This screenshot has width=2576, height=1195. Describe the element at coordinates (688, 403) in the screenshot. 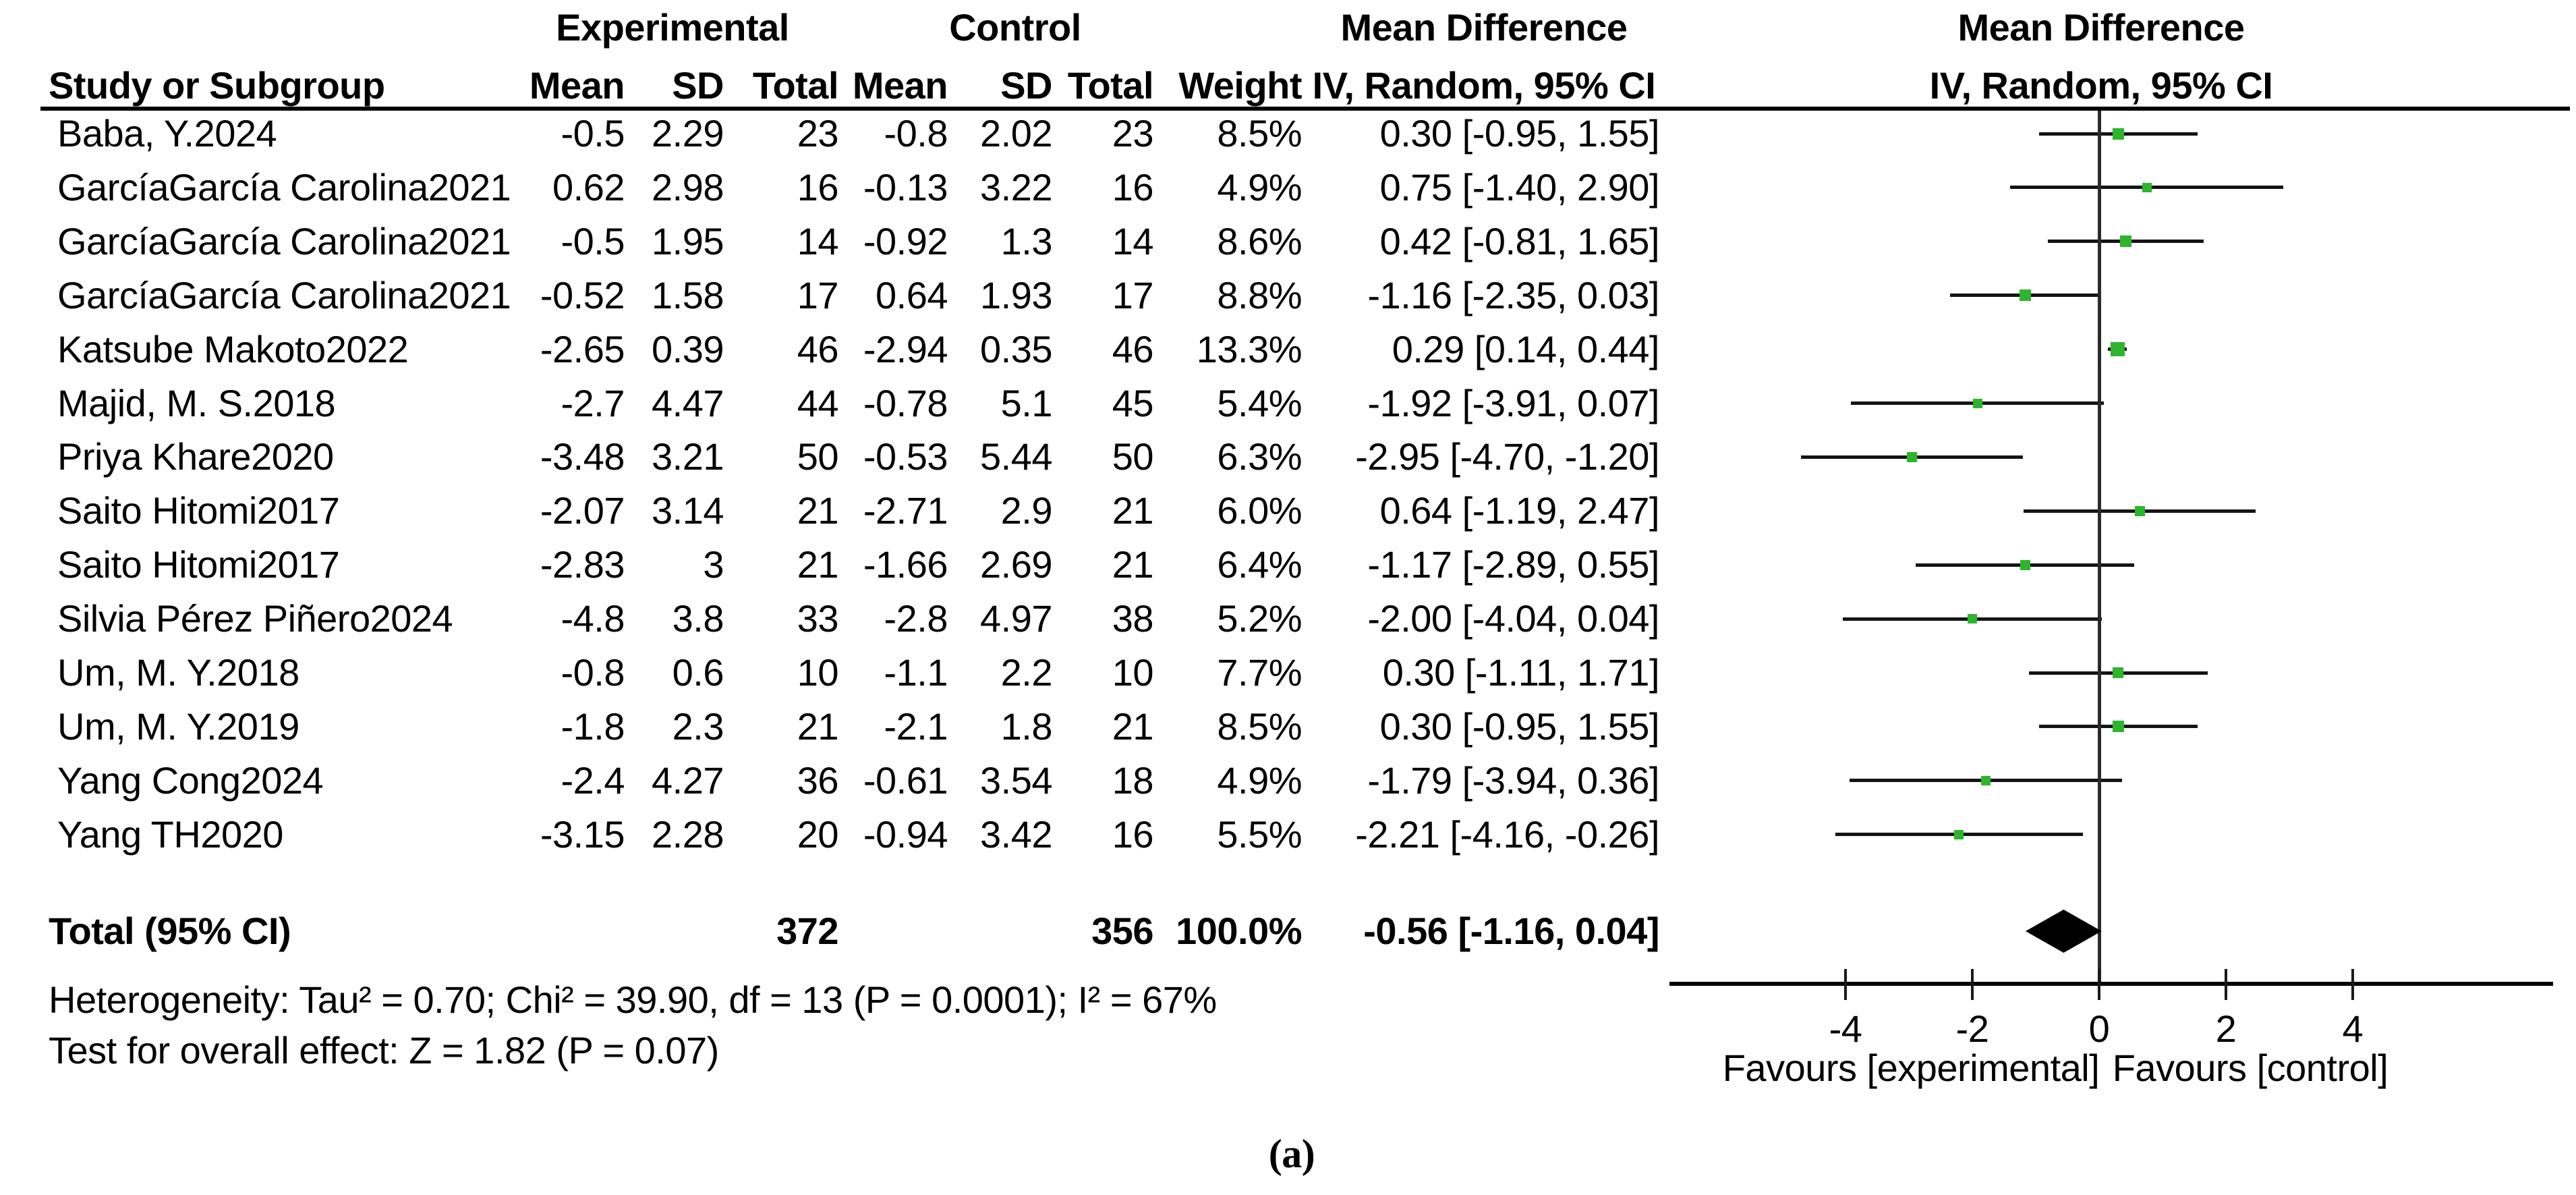

I see `exp_sd-cell: 4.47` at that location.